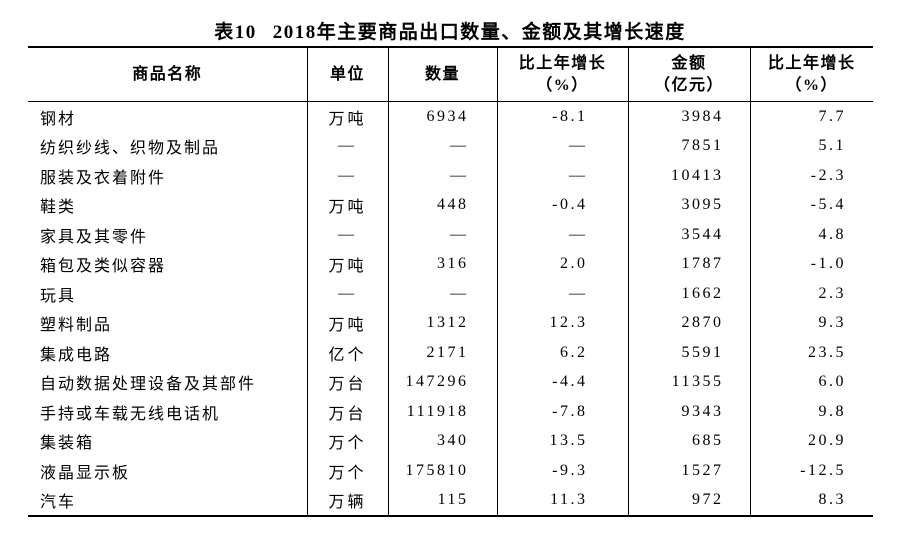  I want to click on column-header-name: 商品名称, so click(167, 74).